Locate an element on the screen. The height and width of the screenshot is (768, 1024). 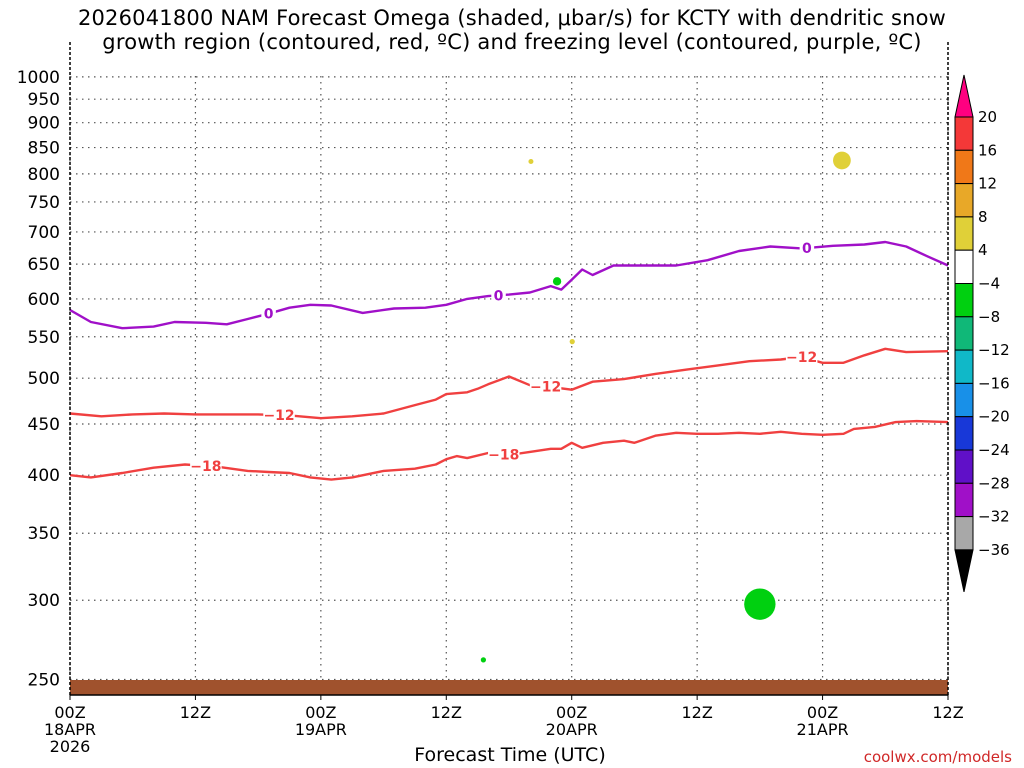
y-tick-label: 500 is located at coordinates (44, 379).